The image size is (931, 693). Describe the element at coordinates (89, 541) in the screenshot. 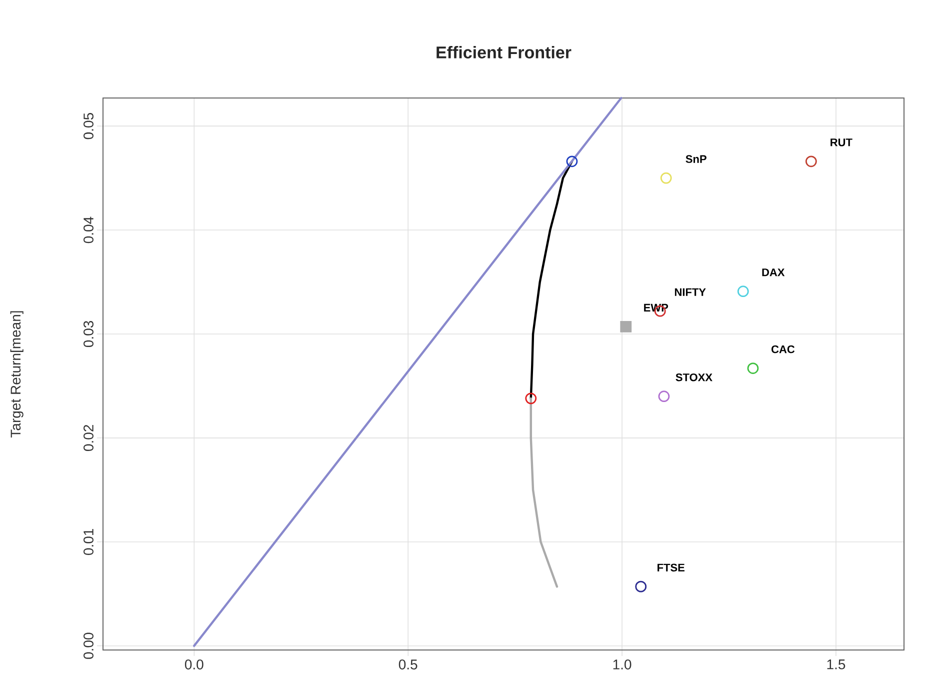

I see `y-tick-label: 0.01` at that location.